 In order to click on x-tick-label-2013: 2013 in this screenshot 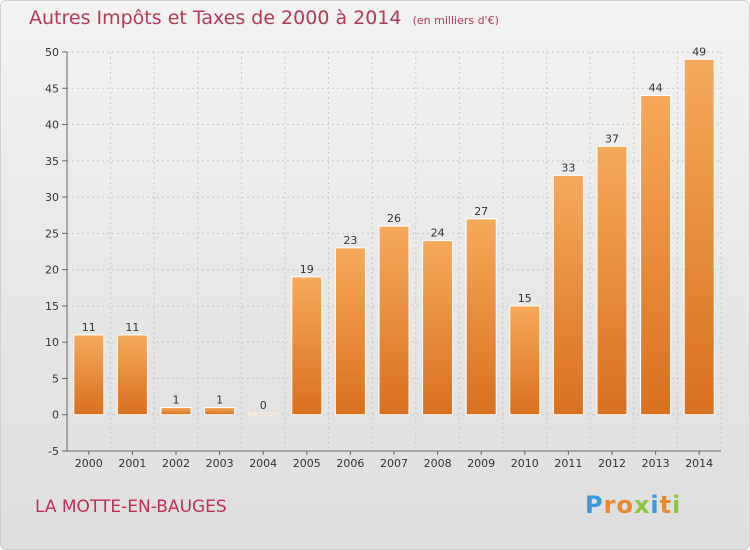, I will do `click(656, 463)`.